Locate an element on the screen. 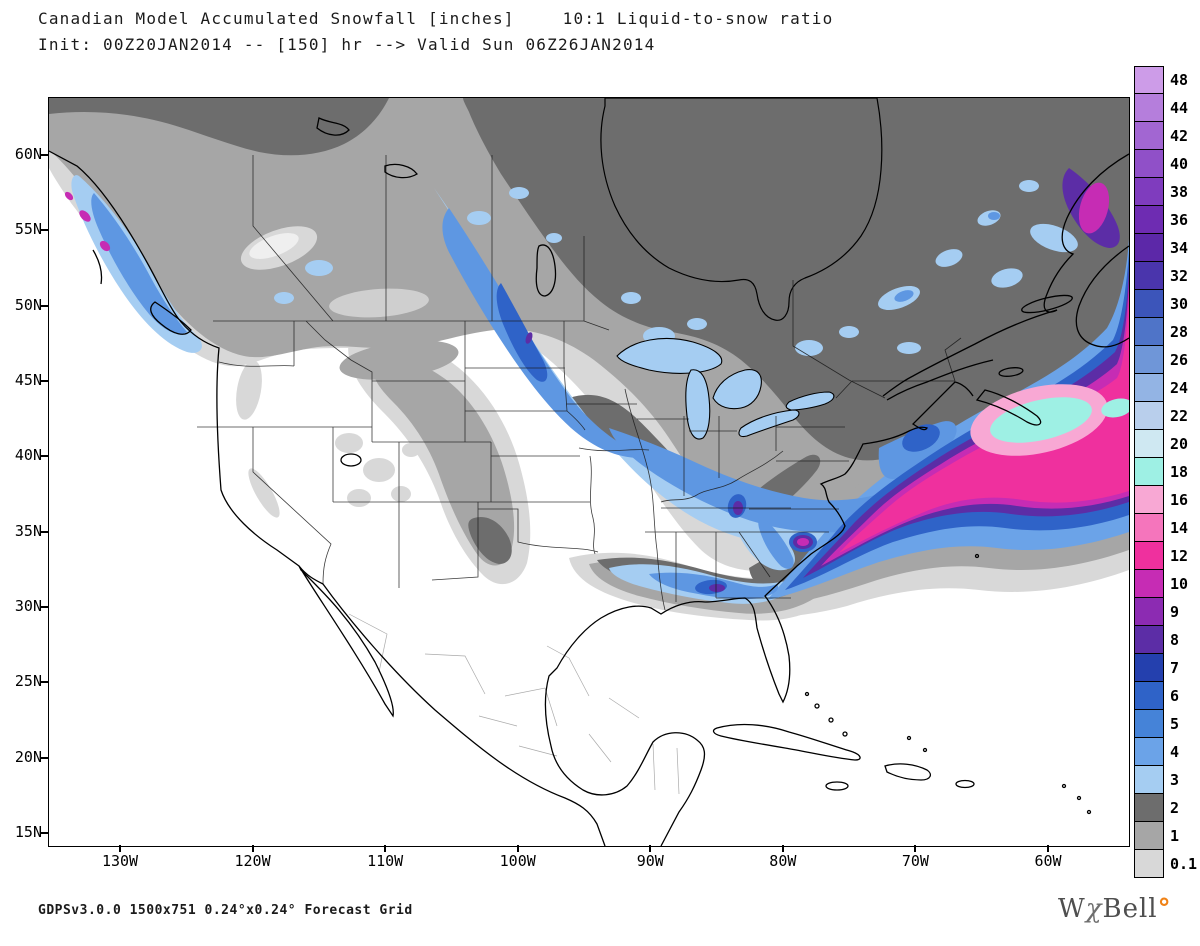 This screenshot has height=946, width=1200. brand-rest: Bell is located at coordinates (1130, 909).